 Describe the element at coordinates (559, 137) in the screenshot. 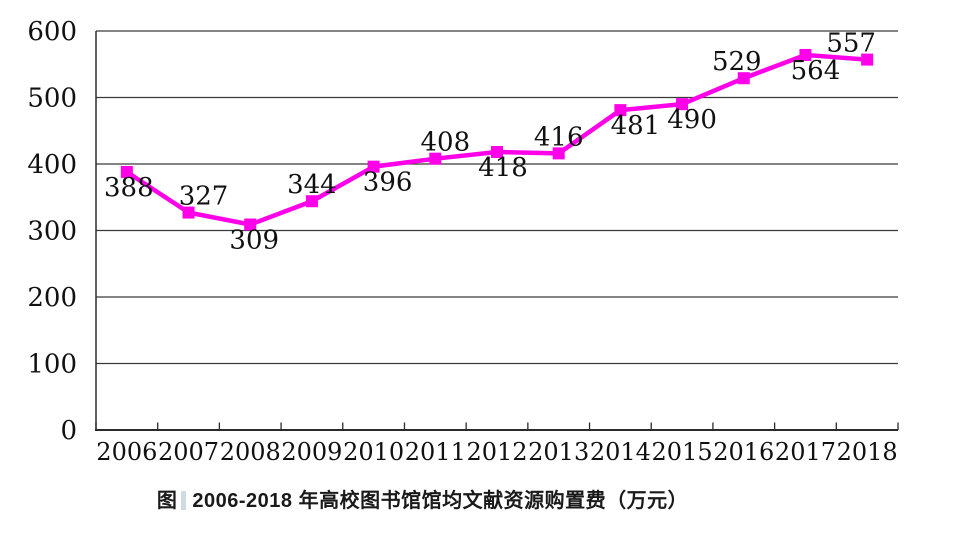

I see `data-value-label: 416` at that location.